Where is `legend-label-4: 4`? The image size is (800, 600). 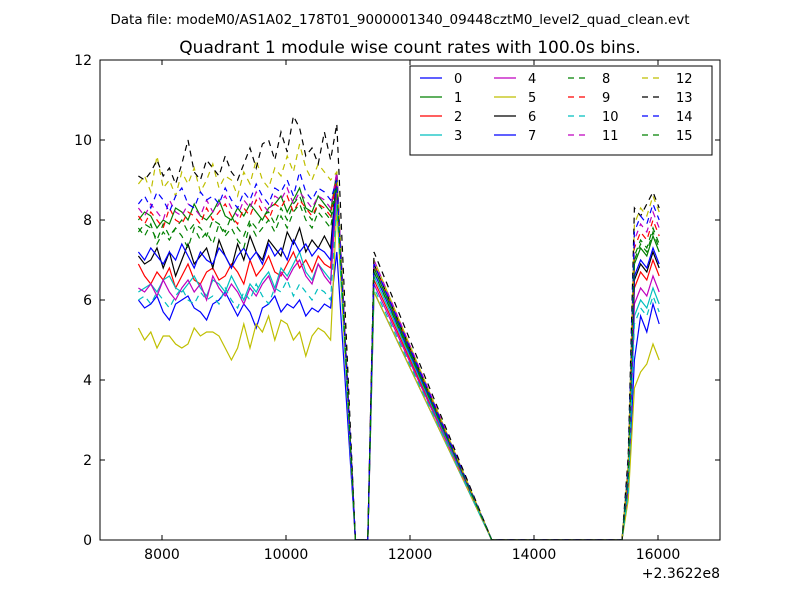
legend-label-4: 4 is located at coordinates (532, 79).